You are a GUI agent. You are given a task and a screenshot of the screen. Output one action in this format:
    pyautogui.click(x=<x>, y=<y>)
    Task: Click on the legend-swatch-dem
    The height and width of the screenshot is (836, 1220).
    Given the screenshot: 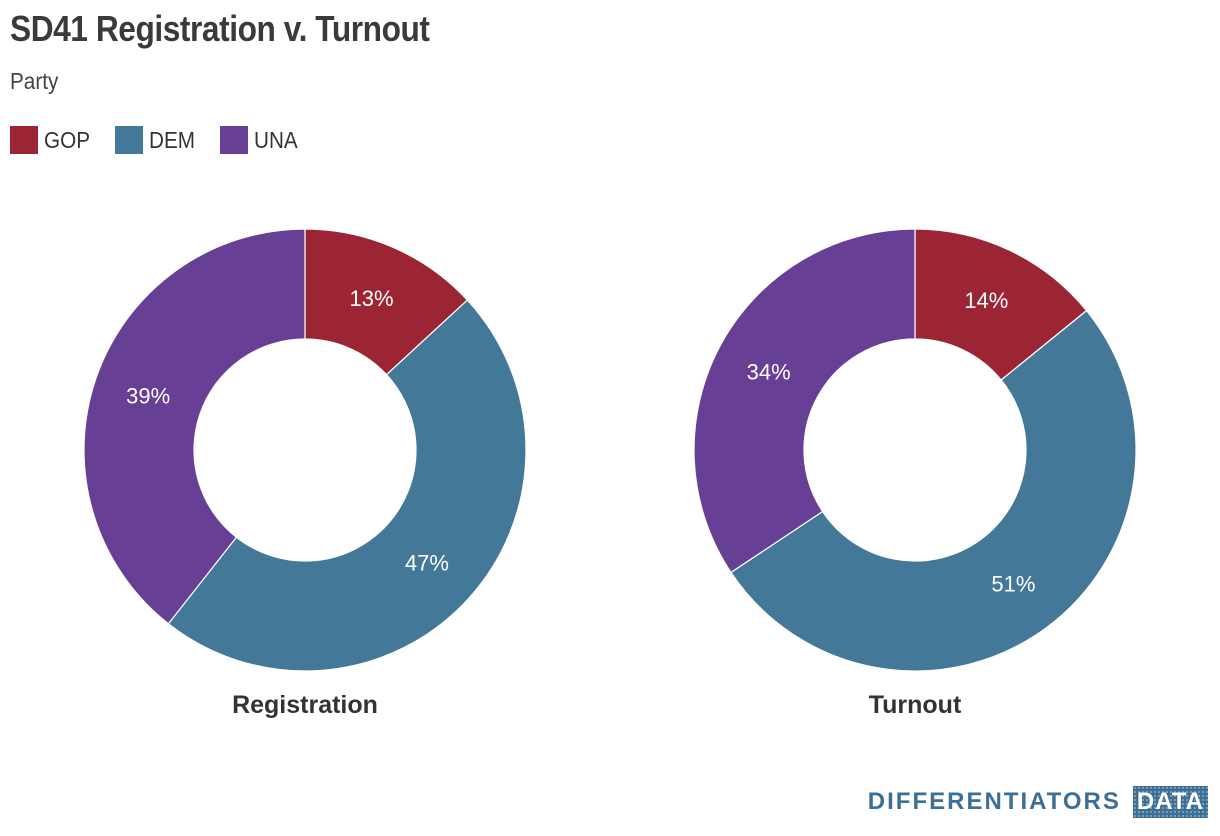 What is the action you would take?
    pyautogui.click(x=129, y=140)
    